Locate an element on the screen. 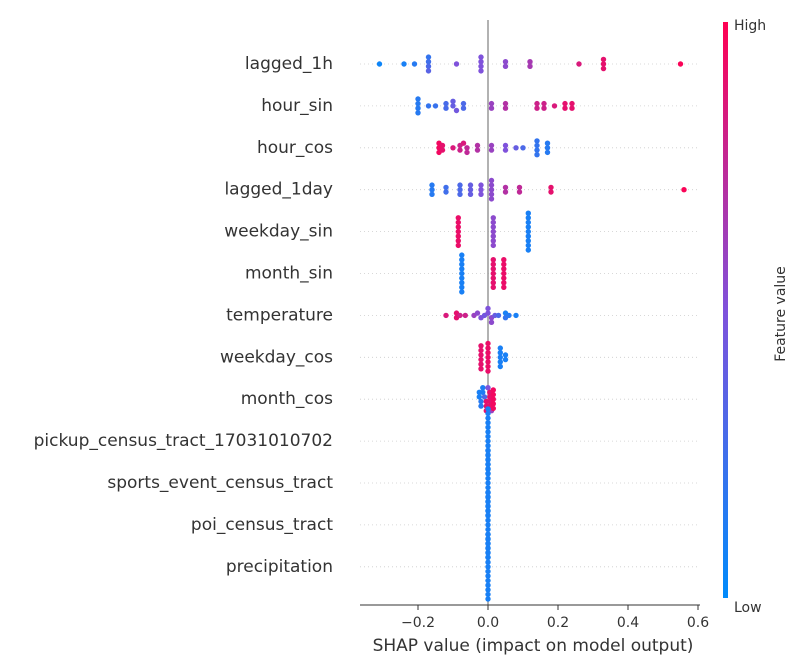 This screenshot has width=800, height=670. feature-label-weekday-sin: weekday_sin is located at coordinates (278, 232).